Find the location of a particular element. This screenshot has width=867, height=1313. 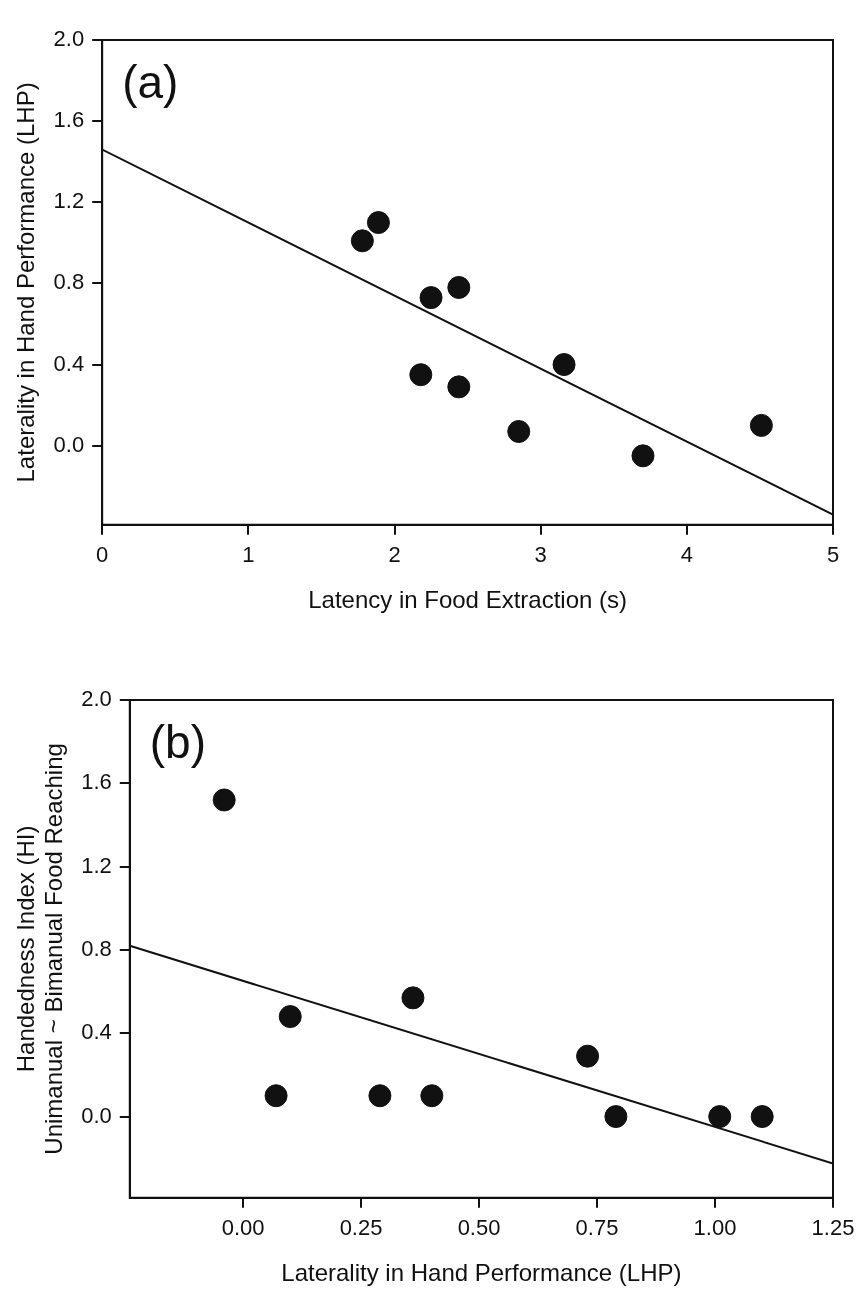

y-axis-title: Laterality in Hand Performance (LHP) is located at coordinates (26, 282).